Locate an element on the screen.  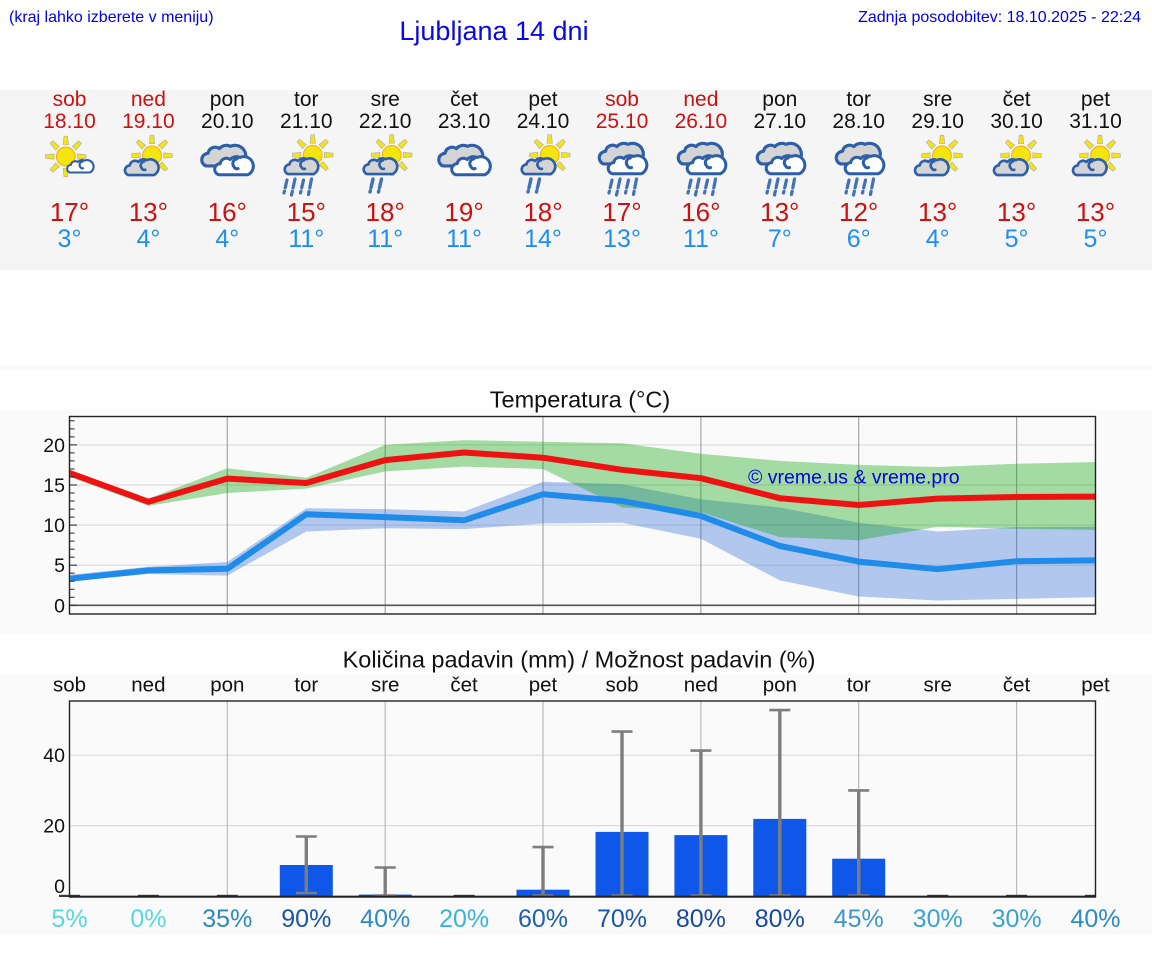
svg-text: 0% is located at coordinates (148, 919).